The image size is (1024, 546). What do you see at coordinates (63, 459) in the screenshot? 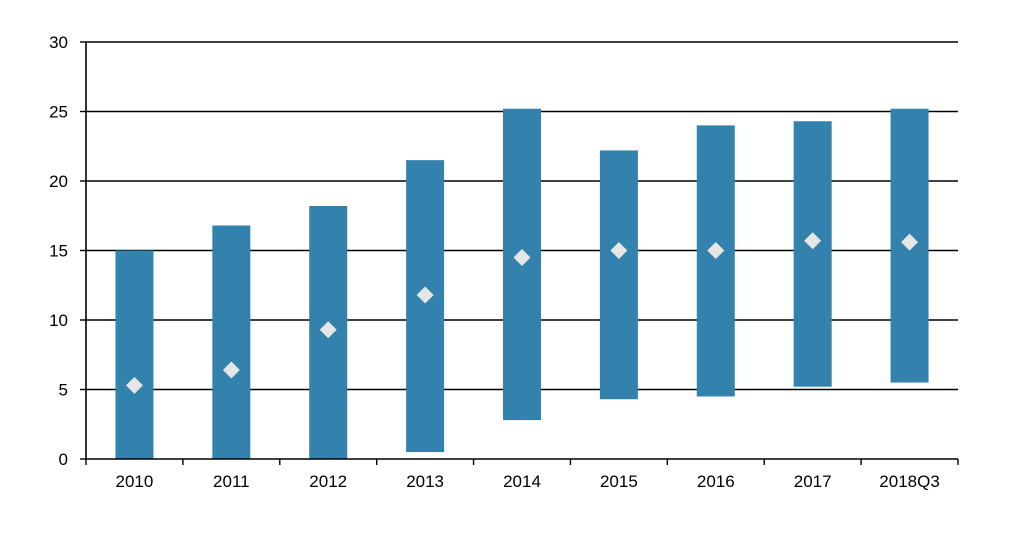
I see `y-tick-label: 0` at bounding box center [63, 459].